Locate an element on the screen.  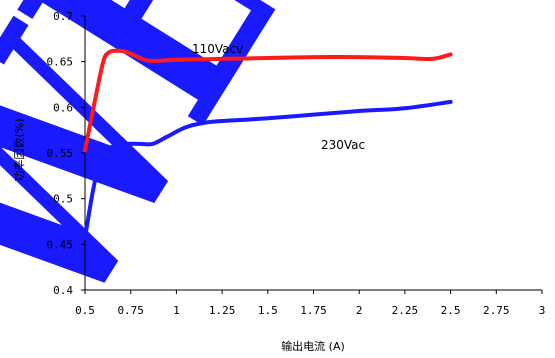
y-axis-ticks: 0.4 0.45 0.5 0.55 0.6 0.65 0.7 is located at coordinates (66, 153).